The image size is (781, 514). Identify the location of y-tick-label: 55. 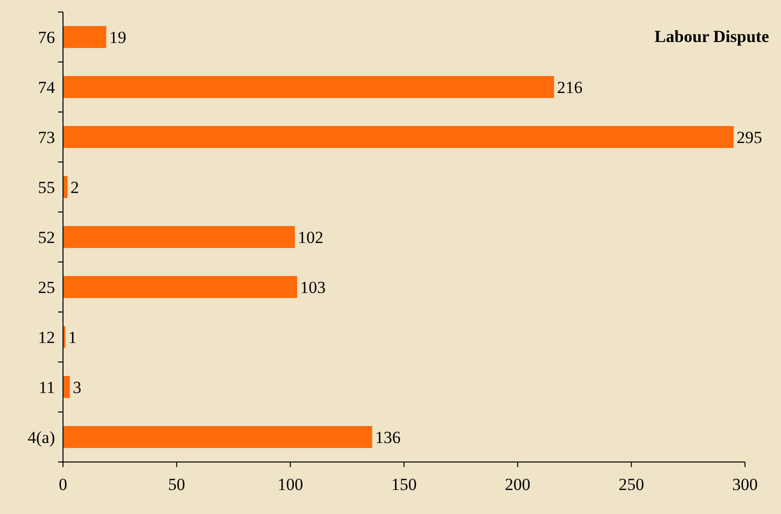
(46, 187).